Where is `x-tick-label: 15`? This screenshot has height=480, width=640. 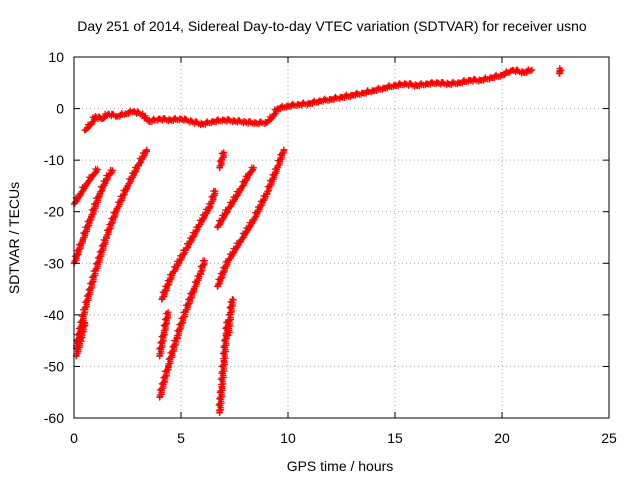
x-tick-label: 15 is located at coordinates (395, 438).